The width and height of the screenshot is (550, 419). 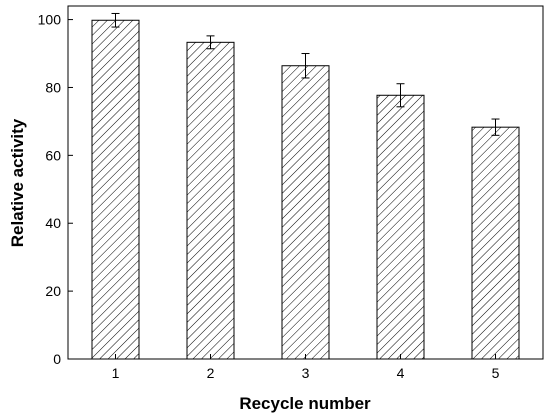 What do you see at coordinates (53, 155) in the screenshot?
I see `y-tick-label-60: 60` at bounding box center [53, 155].